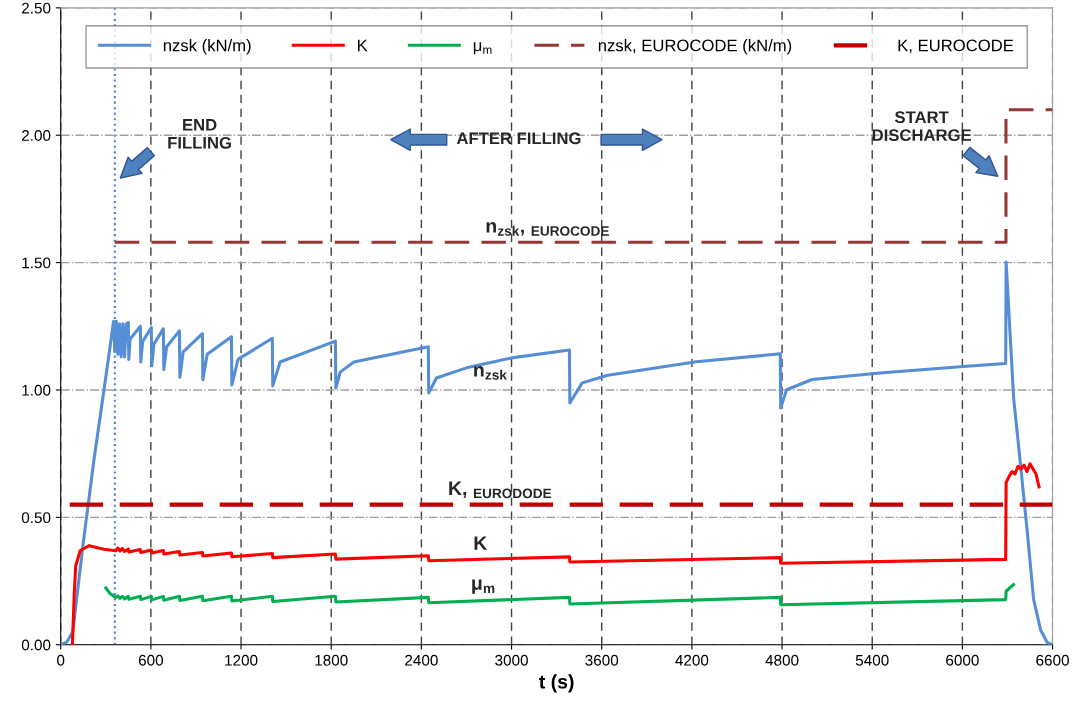  What do you see at coordinates (61, 660) in the screenshot?
I see `x-tick-label: 0` at bounding box center [61, 660].